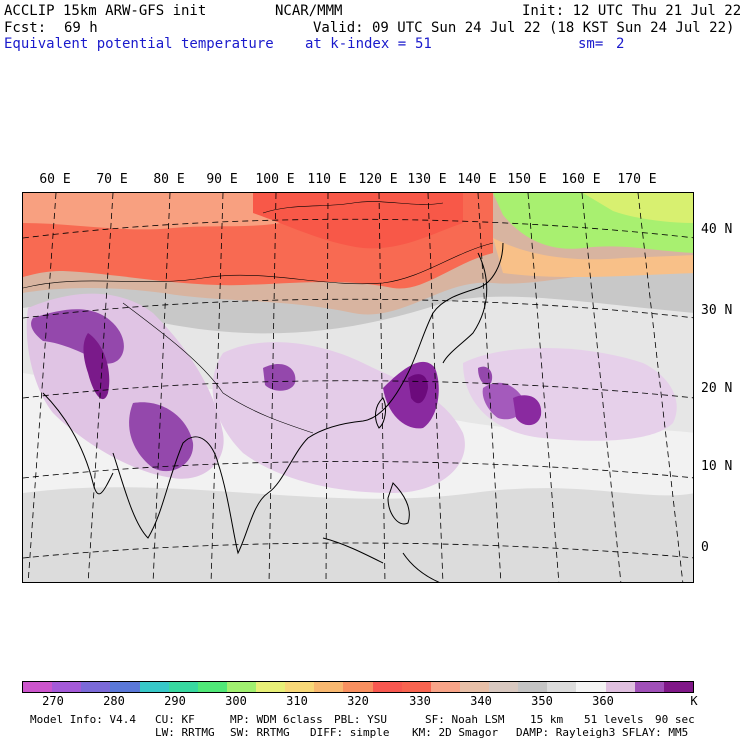 Image resolution: width=740 pixels, height=740 pixels. Describe the element at coordinates (81, 28) in the screenshot. I see `forecast-hour: 69 h` at that location.